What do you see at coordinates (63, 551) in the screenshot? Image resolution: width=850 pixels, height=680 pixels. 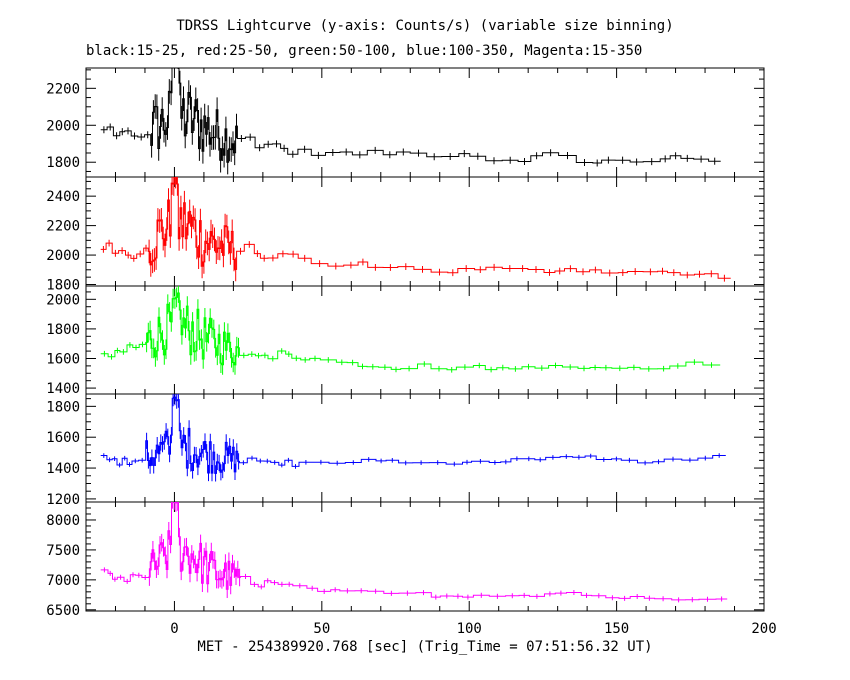 I see `y-tick-label: 7500` at bounding box center [63, 551].